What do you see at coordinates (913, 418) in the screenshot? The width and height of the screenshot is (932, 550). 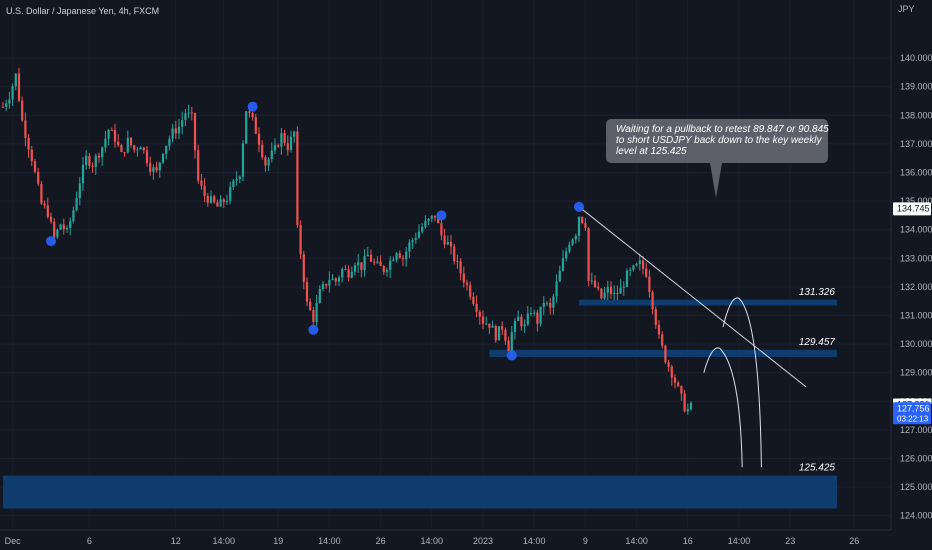 I see `price-label-countdown: 03:22:13` at bounding box center [913, 418].